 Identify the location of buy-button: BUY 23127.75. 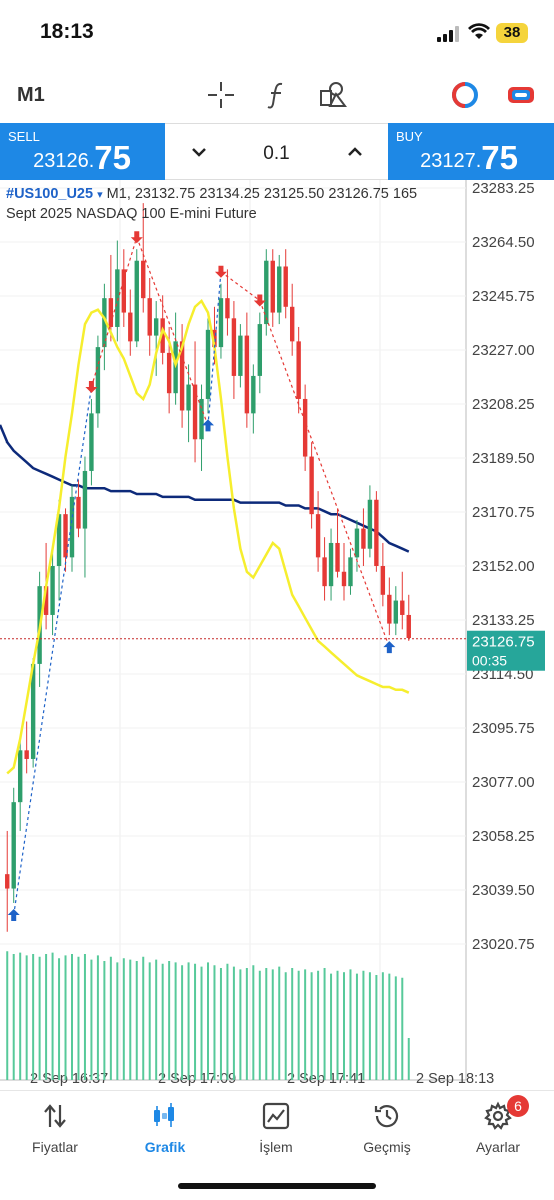
(471, 151).